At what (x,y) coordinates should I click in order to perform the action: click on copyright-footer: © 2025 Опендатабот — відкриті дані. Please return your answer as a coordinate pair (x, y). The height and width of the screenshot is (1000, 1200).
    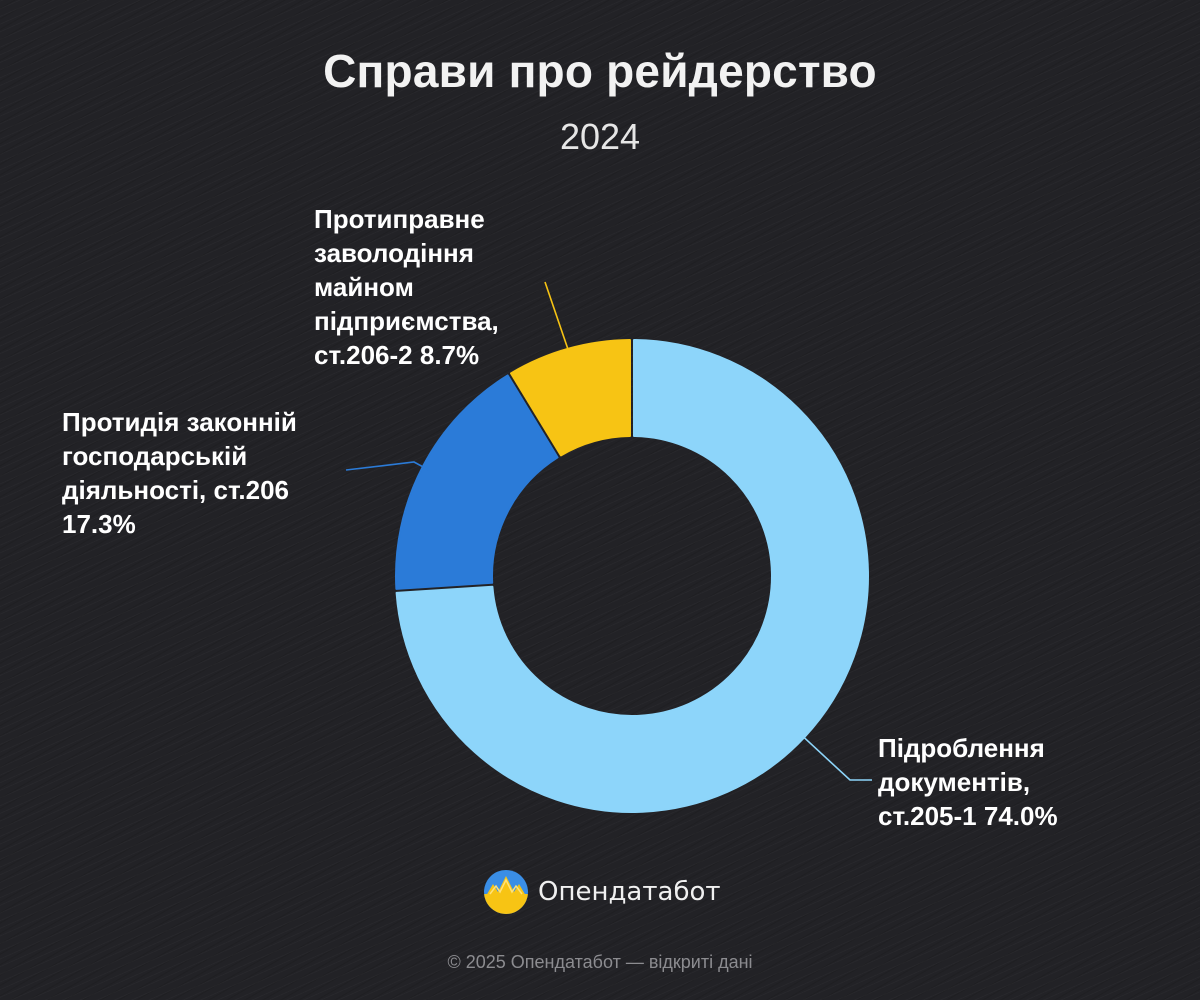
    Looking at the image, I should click on (600, 962).